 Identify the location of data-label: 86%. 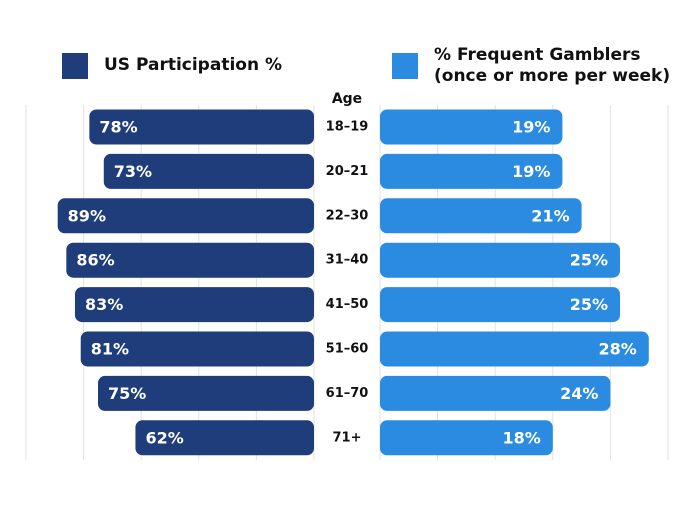
(95, 260).